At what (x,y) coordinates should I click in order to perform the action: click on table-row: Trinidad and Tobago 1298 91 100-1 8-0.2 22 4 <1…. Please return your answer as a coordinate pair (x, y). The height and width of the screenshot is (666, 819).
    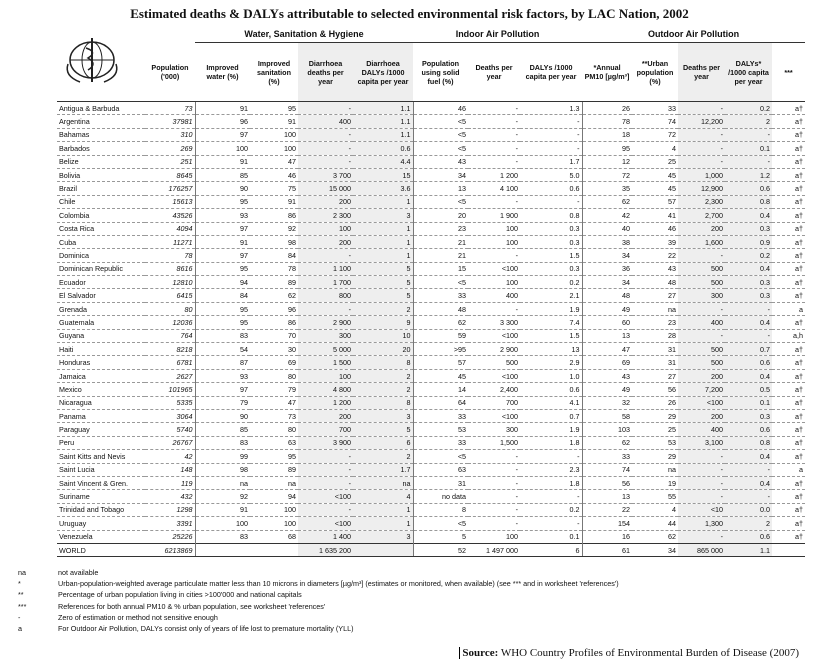
    Looking at the image, I should click on (431, 510).